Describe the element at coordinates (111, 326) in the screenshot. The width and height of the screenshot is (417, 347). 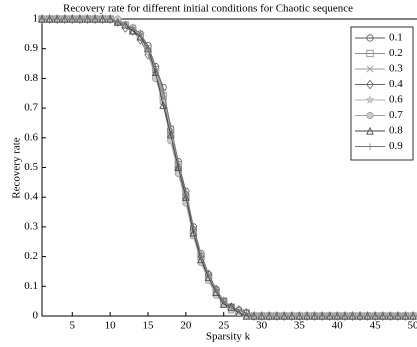
I see `x-tick-label: 10` at that location.